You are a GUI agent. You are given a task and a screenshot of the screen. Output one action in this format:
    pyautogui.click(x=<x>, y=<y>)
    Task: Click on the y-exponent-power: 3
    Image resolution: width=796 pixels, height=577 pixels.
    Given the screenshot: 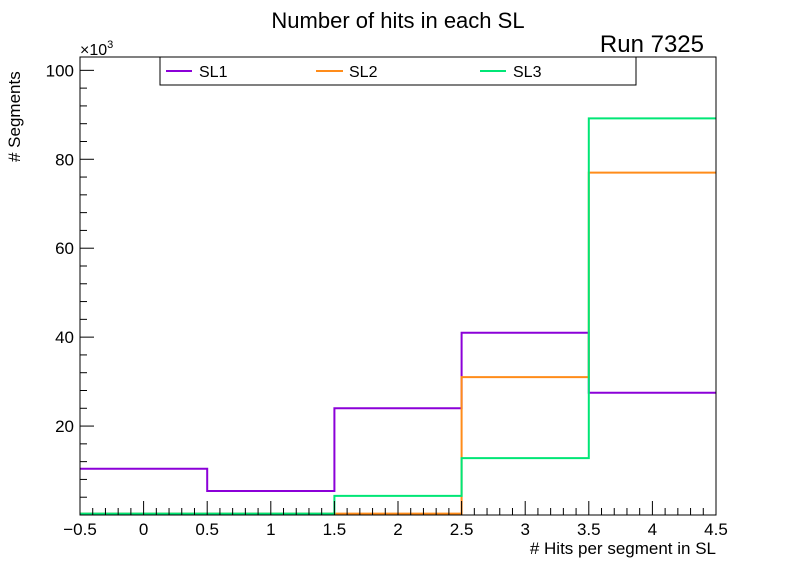 What is the action you would take?
    pyautogui.click(x=110, y=45)
    